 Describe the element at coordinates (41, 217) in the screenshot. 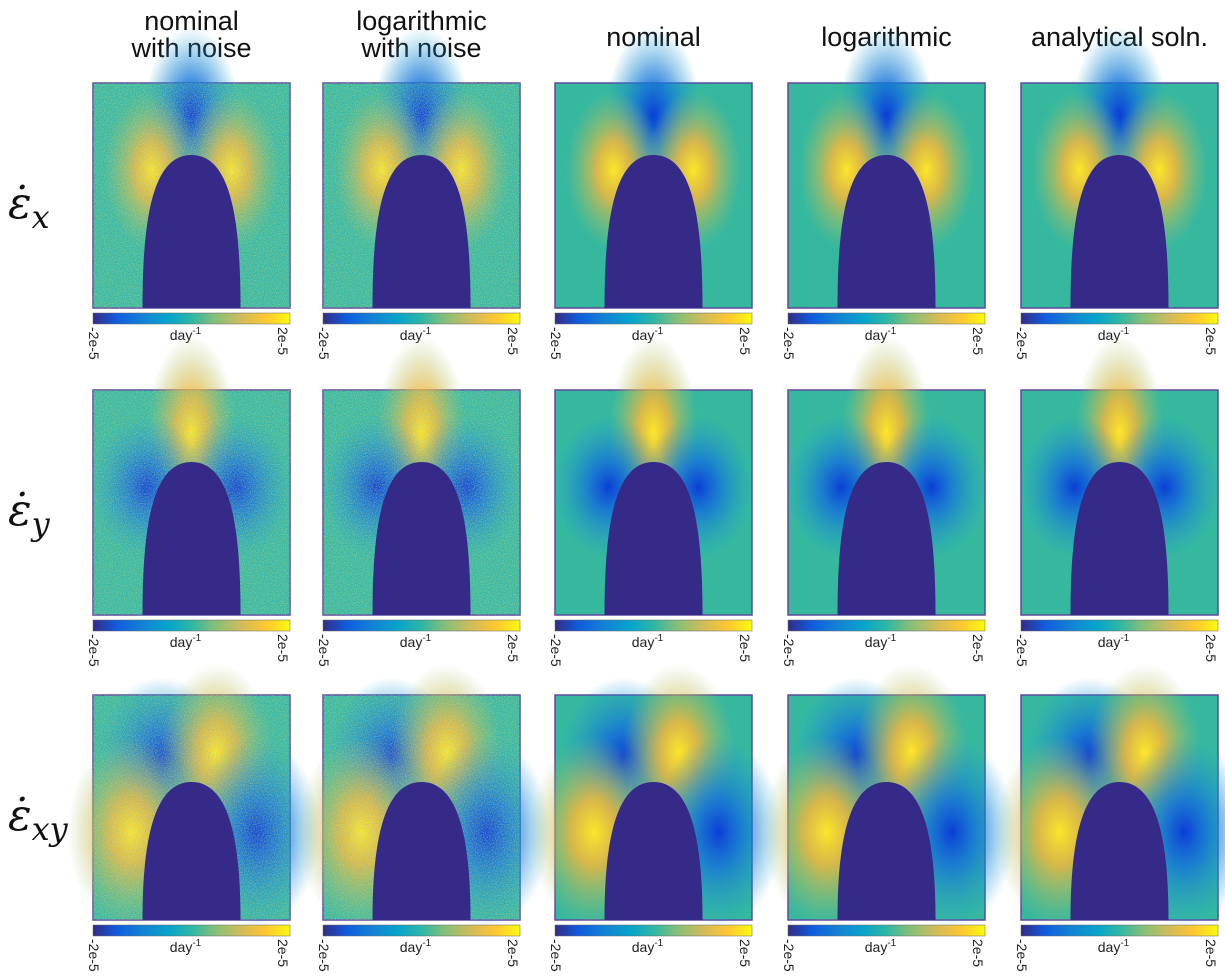

I see `row-subscript: x` at that location.